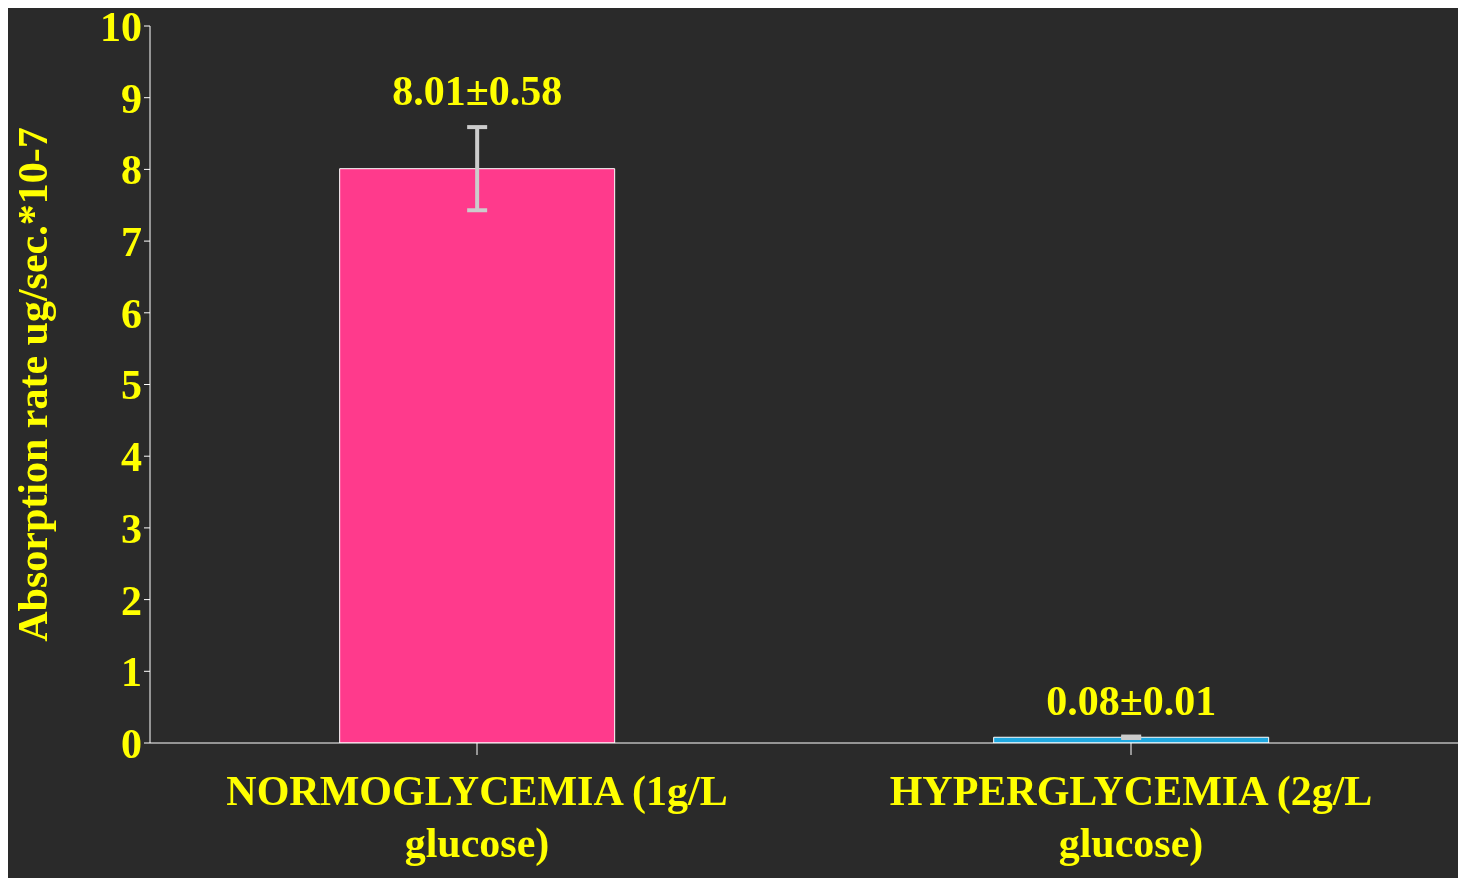 The width and height of the screenshot is (1471, 893). What do you see at coordinates (131, 672) in the screenshot?
I see `y-tick-label: 1` at bounding box center [131, 672].